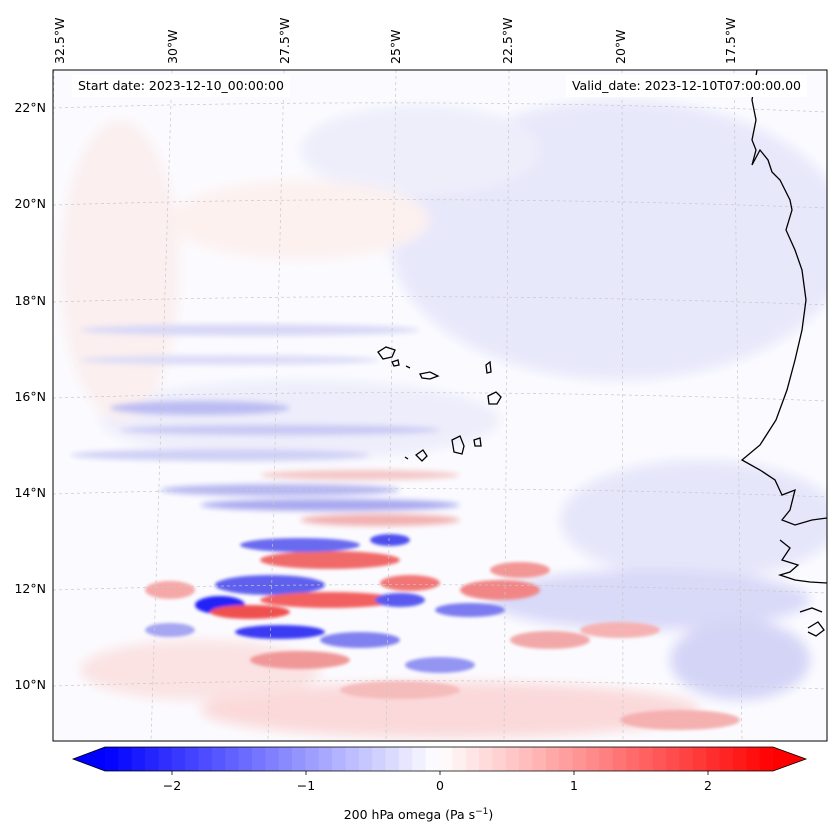 The width and height of the screenshot is (837, 839). Describe the element at coordinates (30, 492) in the screenshot. I see `lat-tick-label: 14°N` at that location.